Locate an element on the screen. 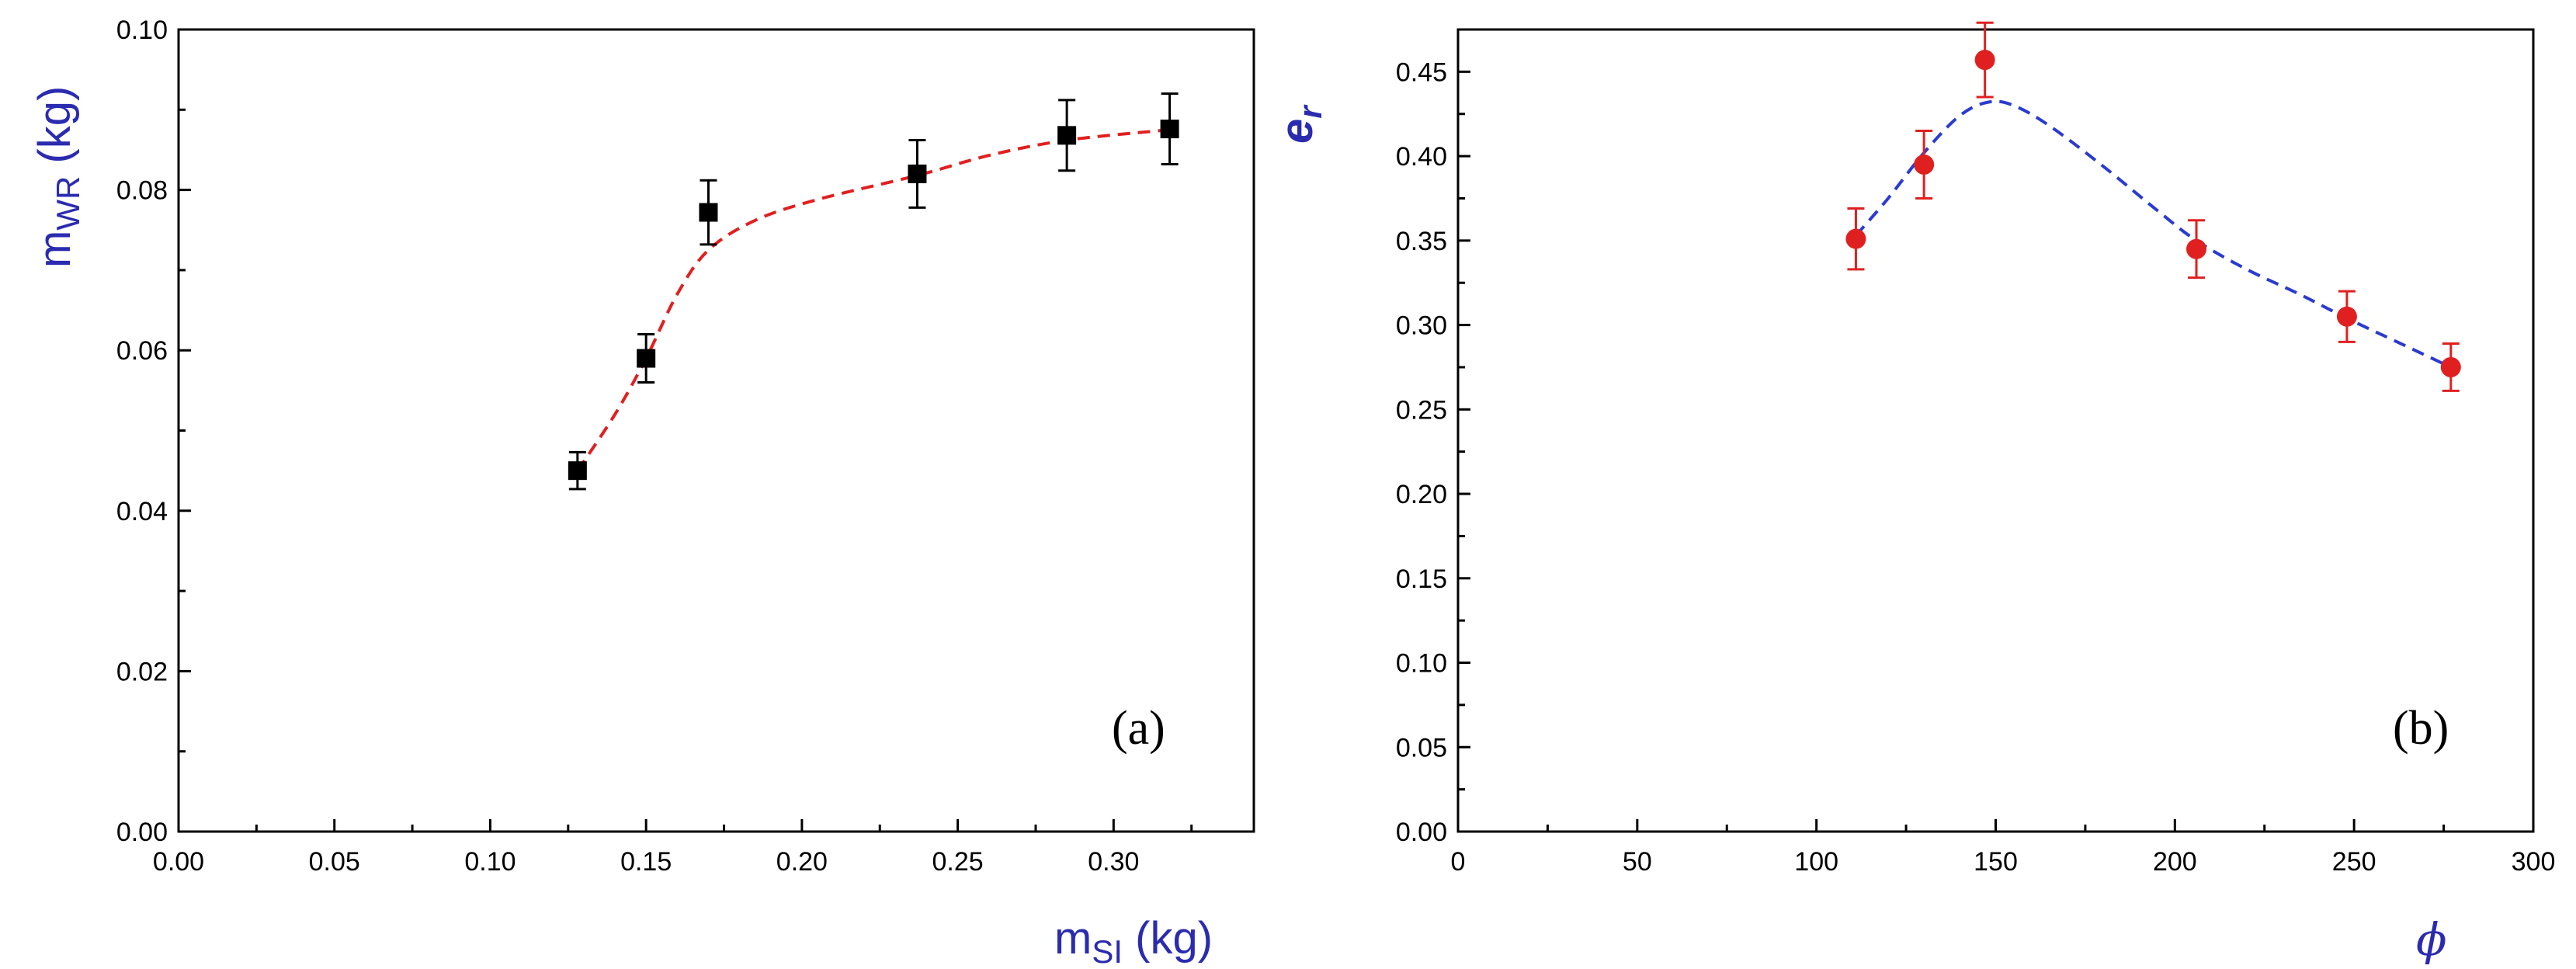 This screenshot has width=2576, height=969. data-points-a is located at coordinates (873, 291).